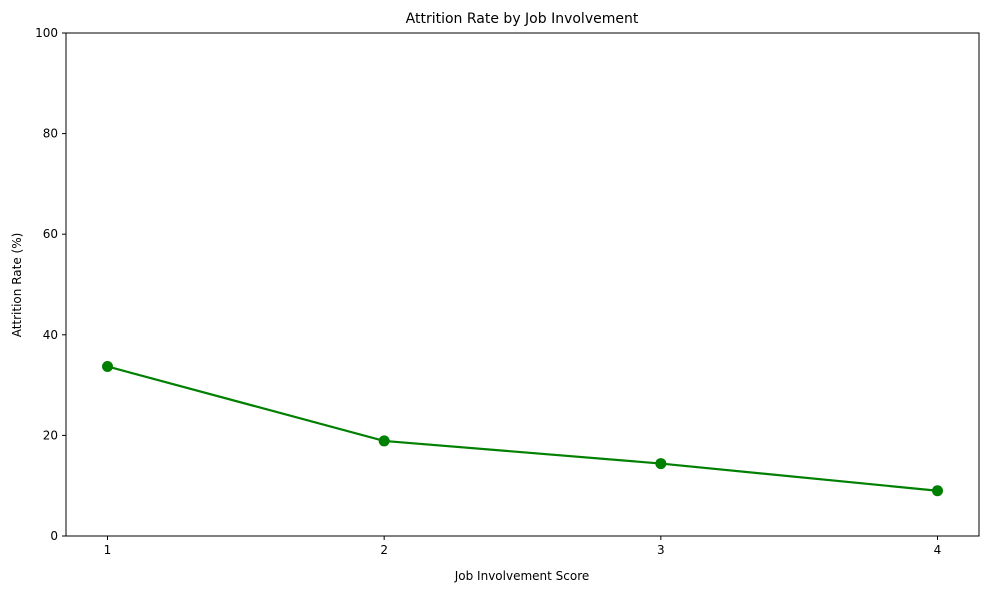  Describe the element at coordinates (384, 550) in the screenshot. I see `x-tick-label: 2` at that location.